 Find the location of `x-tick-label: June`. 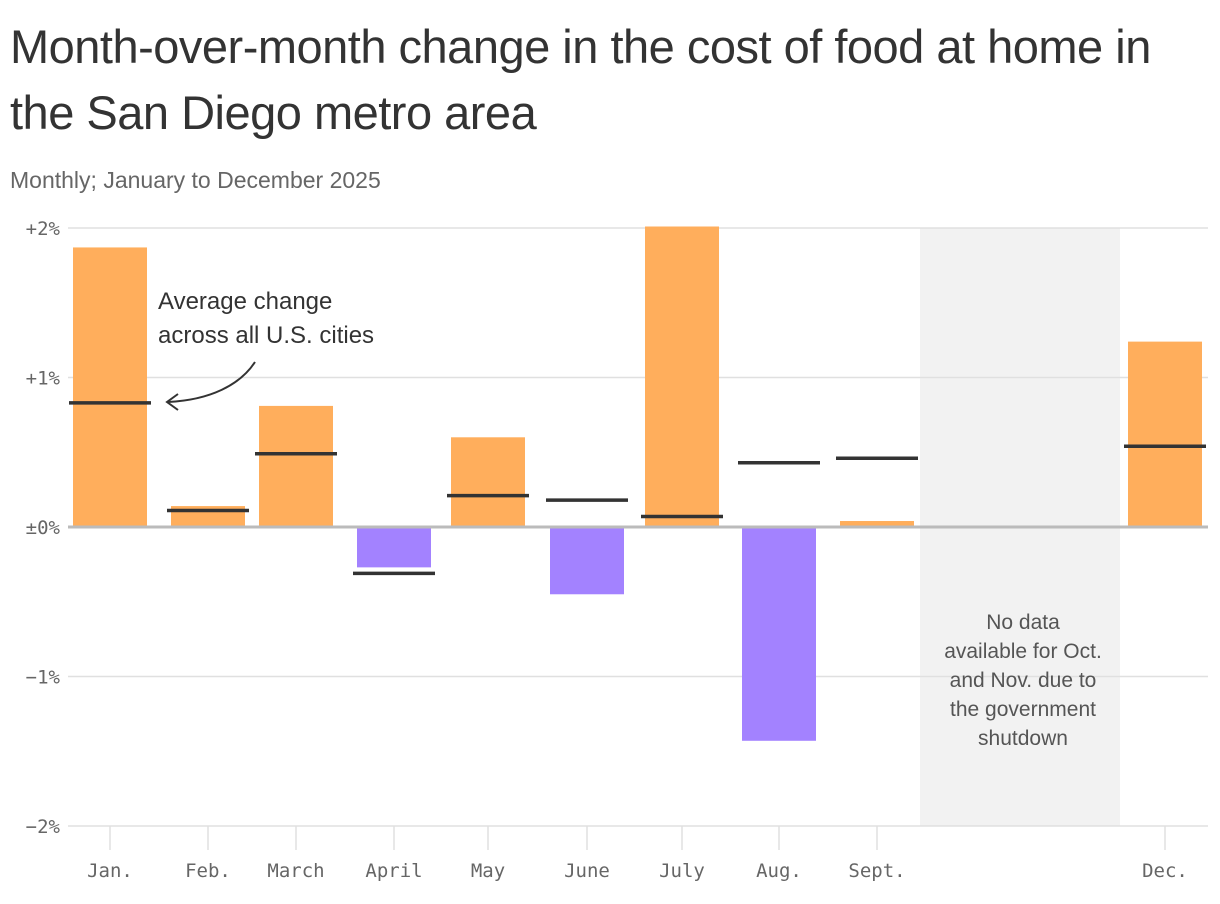

x-tick-label: June is located at coordinates (587, 871).